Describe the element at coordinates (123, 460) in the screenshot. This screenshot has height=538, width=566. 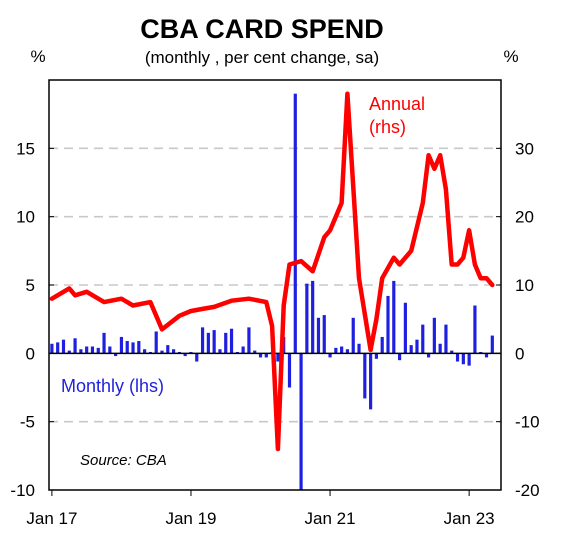
I see `source-note: Source: CBA` at that location.